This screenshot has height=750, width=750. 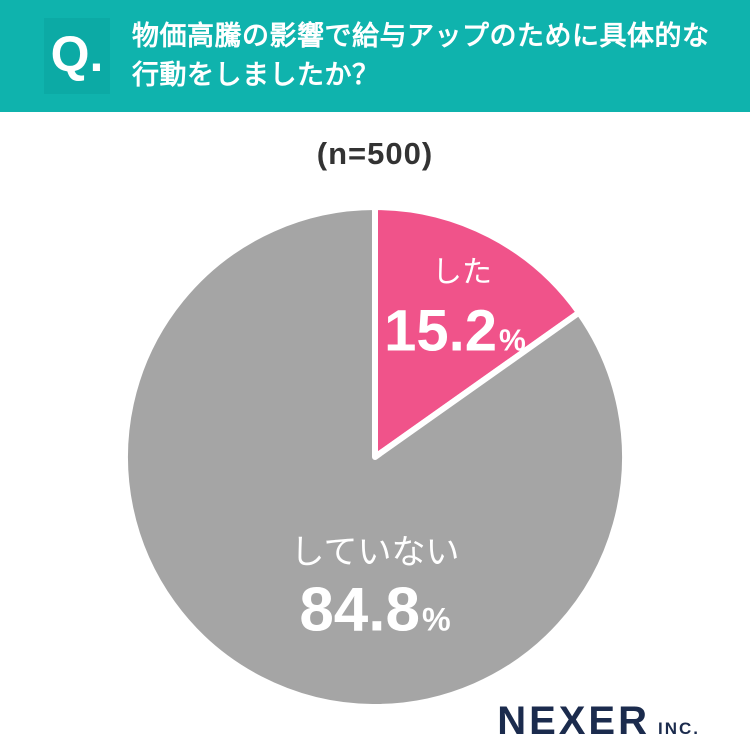 What do you see at coordinates (375, 552) in the screenshot?
I see `slice-label-shiteinai: していない` at bounding box center [375, 552].